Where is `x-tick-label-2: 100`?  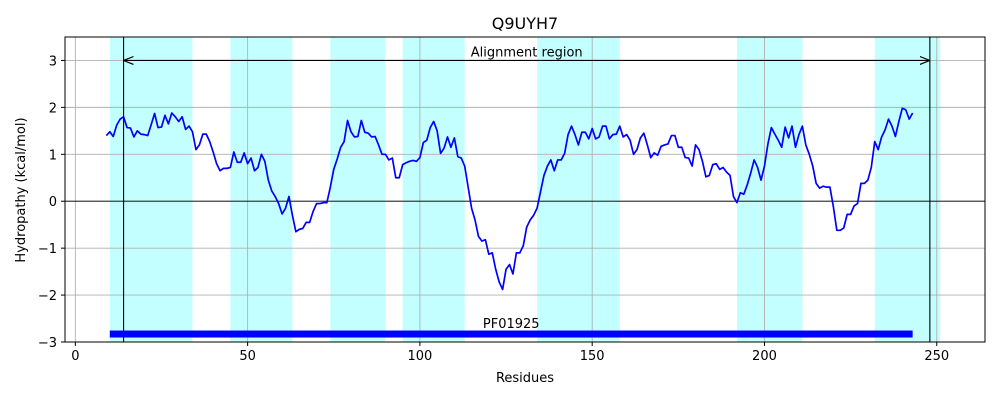 x-tick-label-2: 100 is located at coordinates (419, 356).